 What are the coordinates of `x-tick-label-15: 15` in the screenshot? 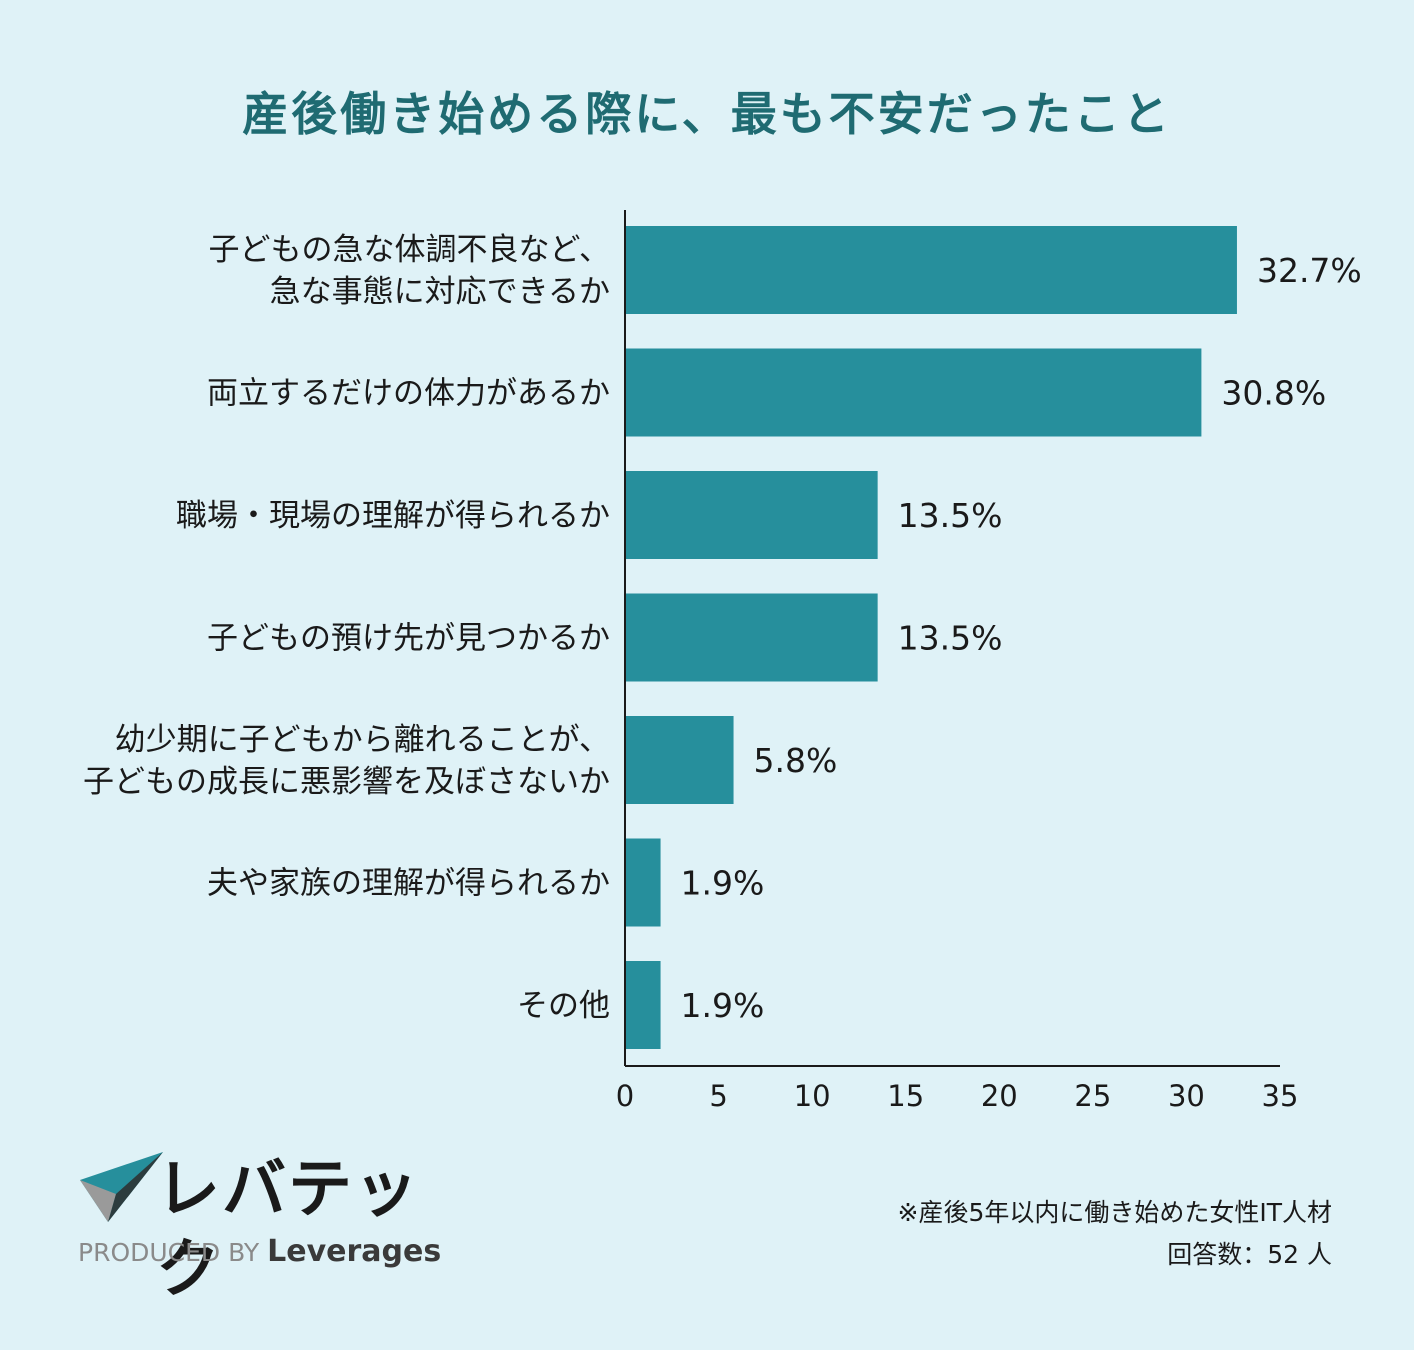 It's located at (905, 1096).